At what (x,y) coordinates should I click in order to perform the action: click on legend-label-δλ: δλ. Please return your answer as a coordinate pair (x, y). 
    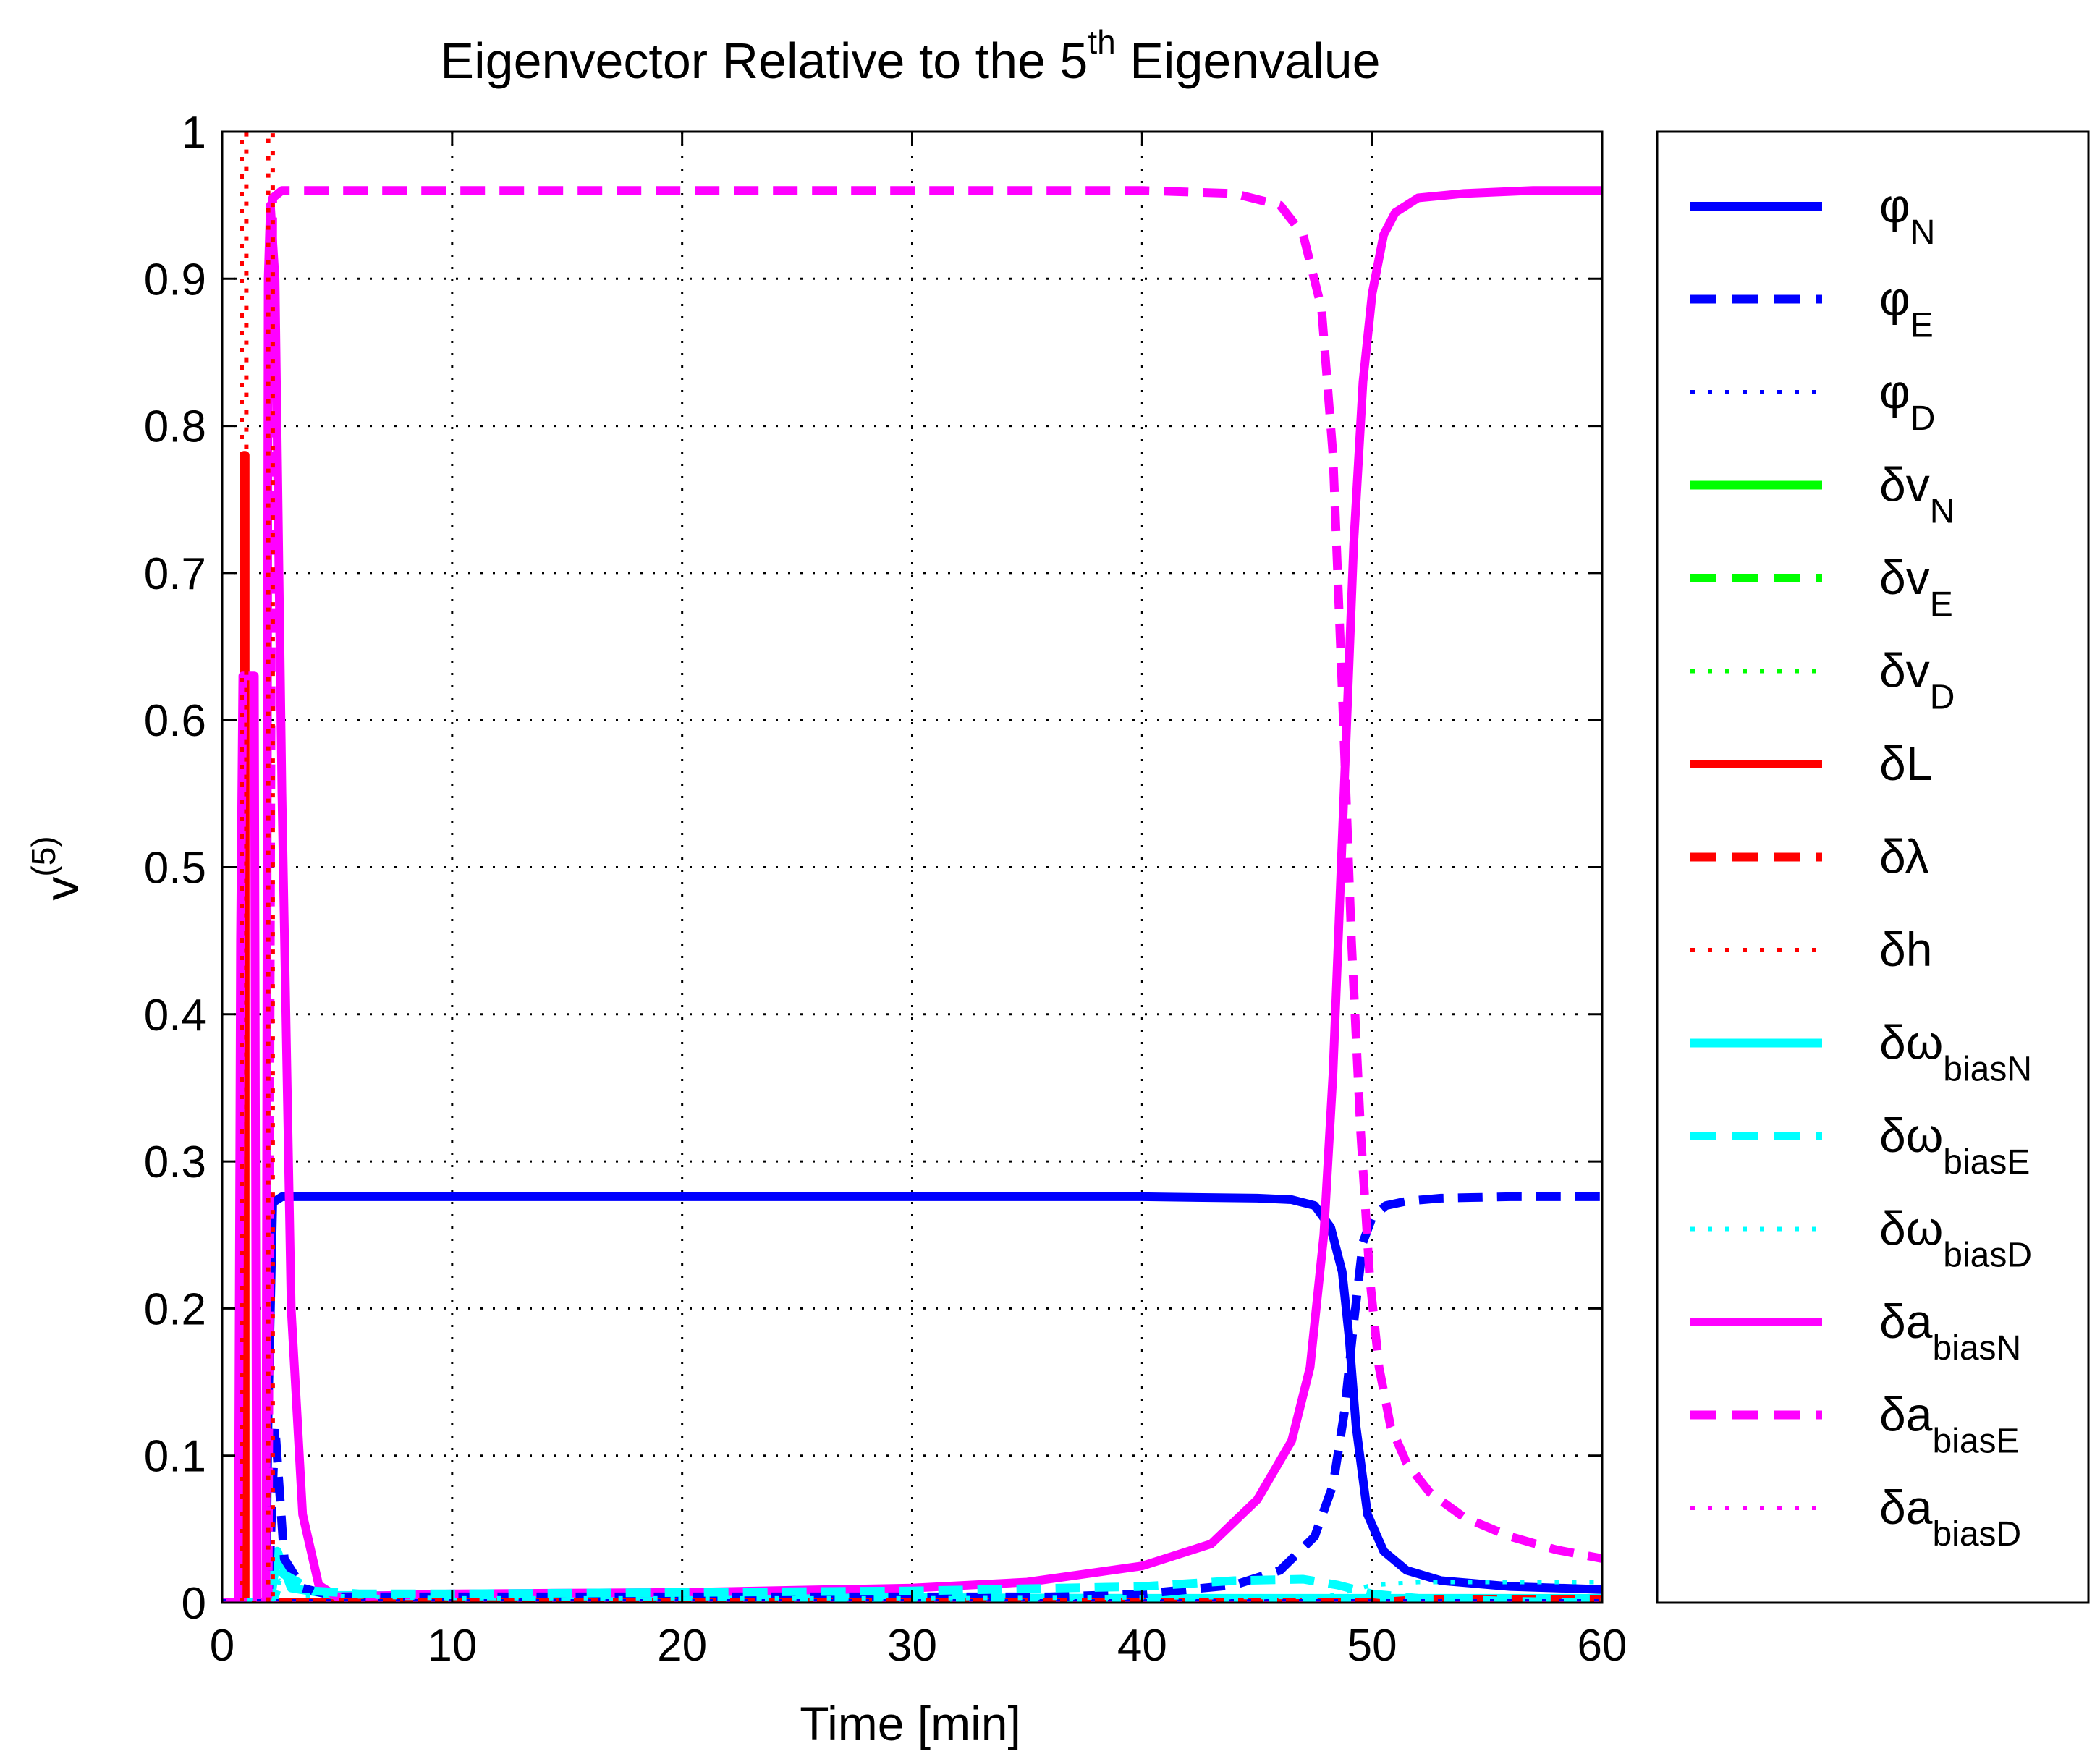
    Looking at the image, I should click on (1903, 856).